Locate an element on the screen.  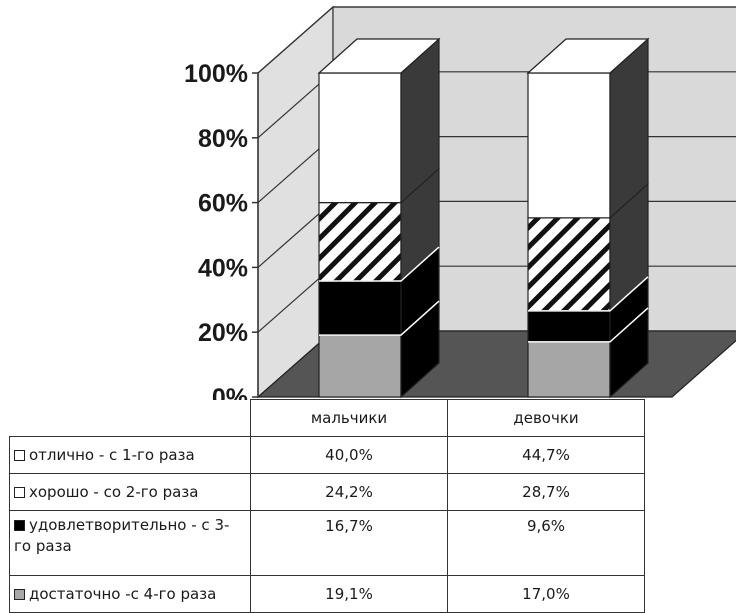
table-header-row: мальчики девочки is located at coordinates (327, 418).